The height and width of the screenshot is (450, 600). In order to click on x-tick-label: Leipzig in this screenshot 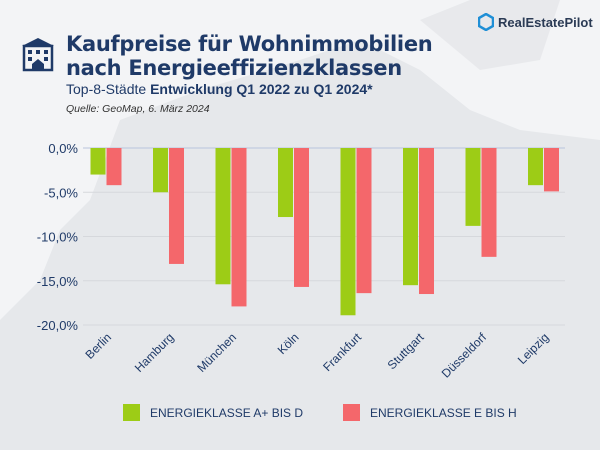, I will do `click(533, 348)`.